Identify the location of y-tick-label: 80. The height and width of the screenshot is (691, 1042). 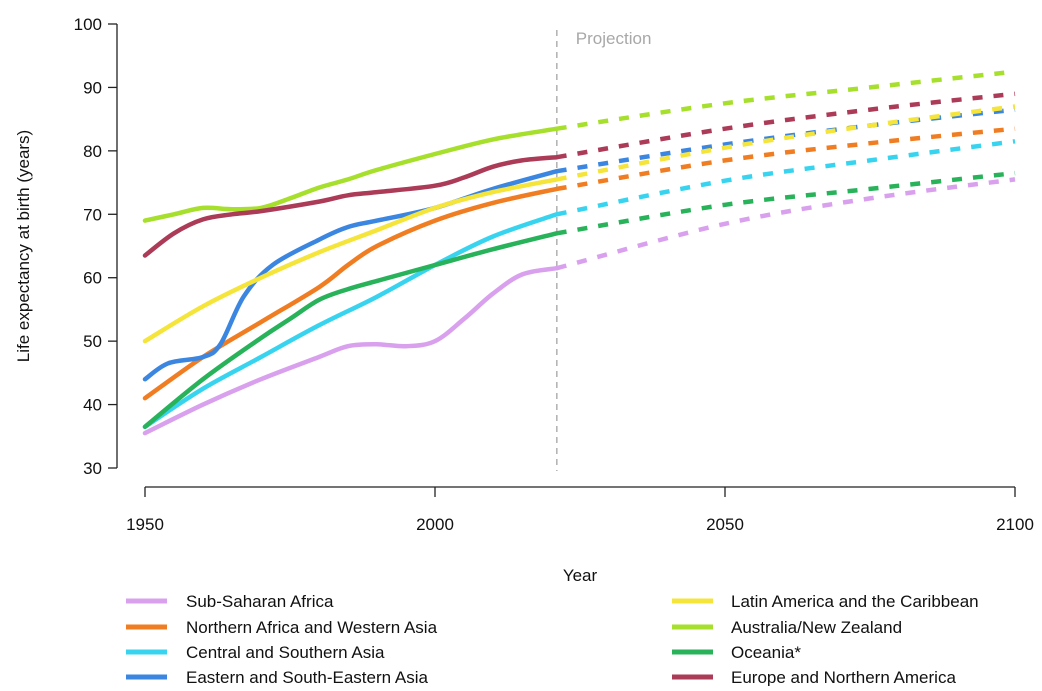
(92, 151).